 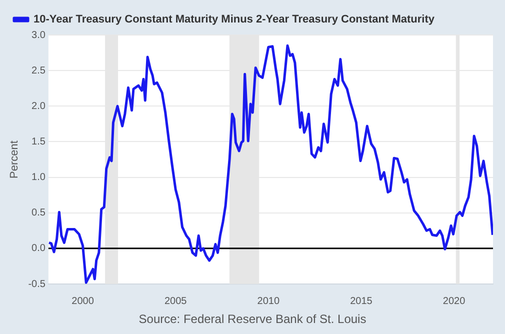 What do you see at coordinates (14, 159) in the screenshot?
I see `y-axis-title: Percent` at bounding box center [14, 159].